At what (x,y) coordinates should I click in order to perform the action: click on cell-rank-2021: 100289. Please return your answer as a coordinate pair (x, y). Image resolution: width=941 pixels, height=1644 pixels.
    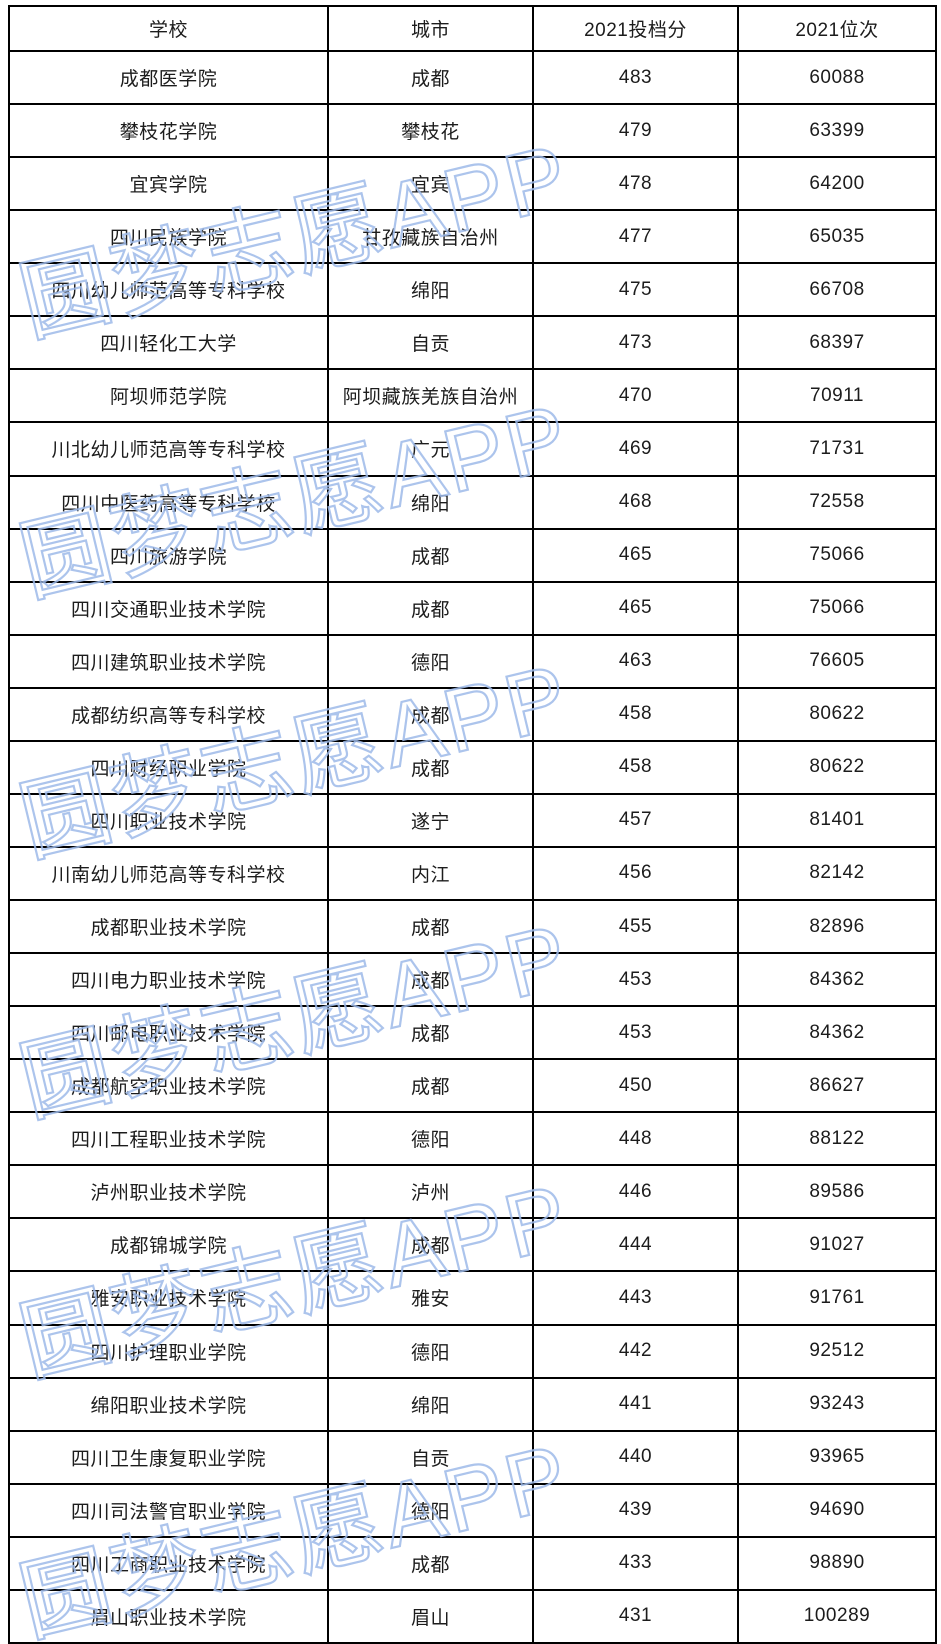
    Looking at the image, I should click on (837, 1616).